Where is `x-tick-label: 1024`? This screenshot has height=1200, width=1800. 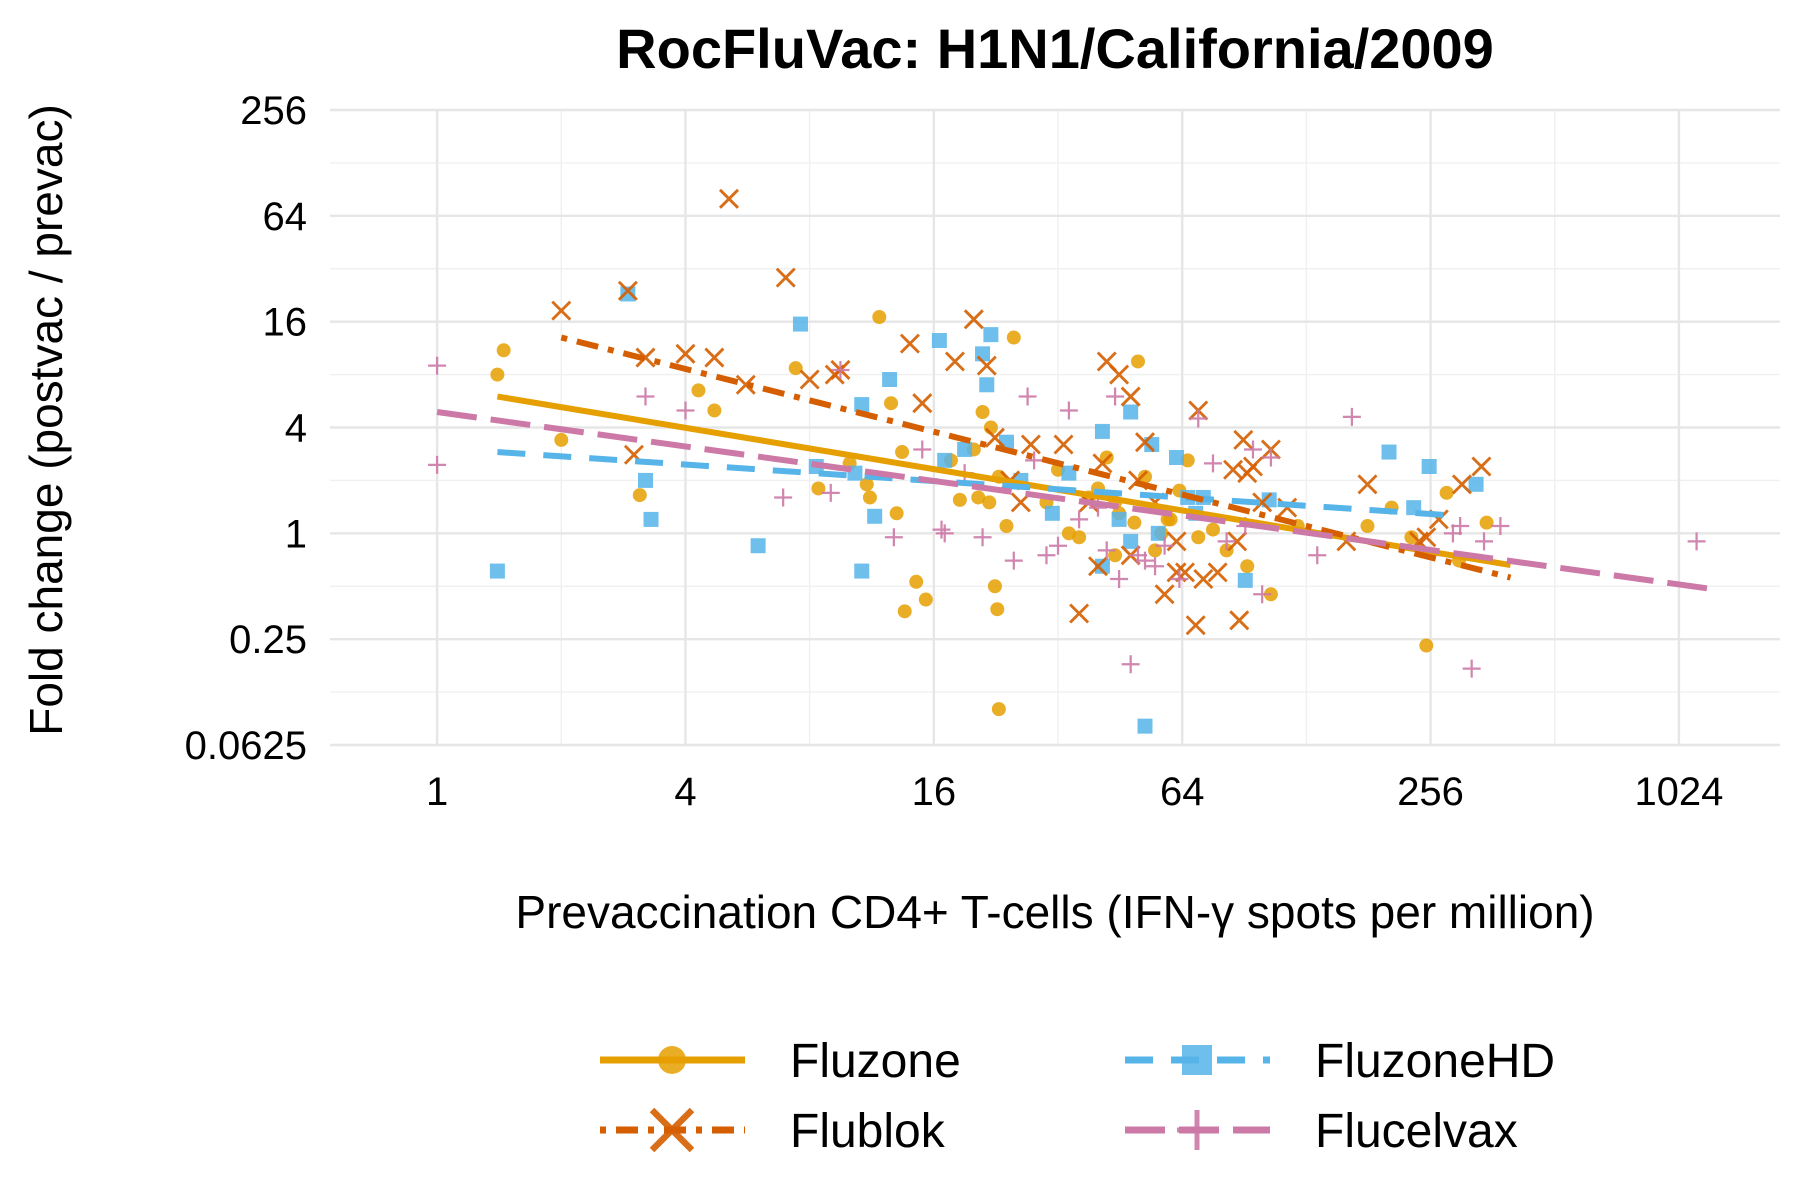
x-tick-label: 1024 is located at coordinates (1678, 792).